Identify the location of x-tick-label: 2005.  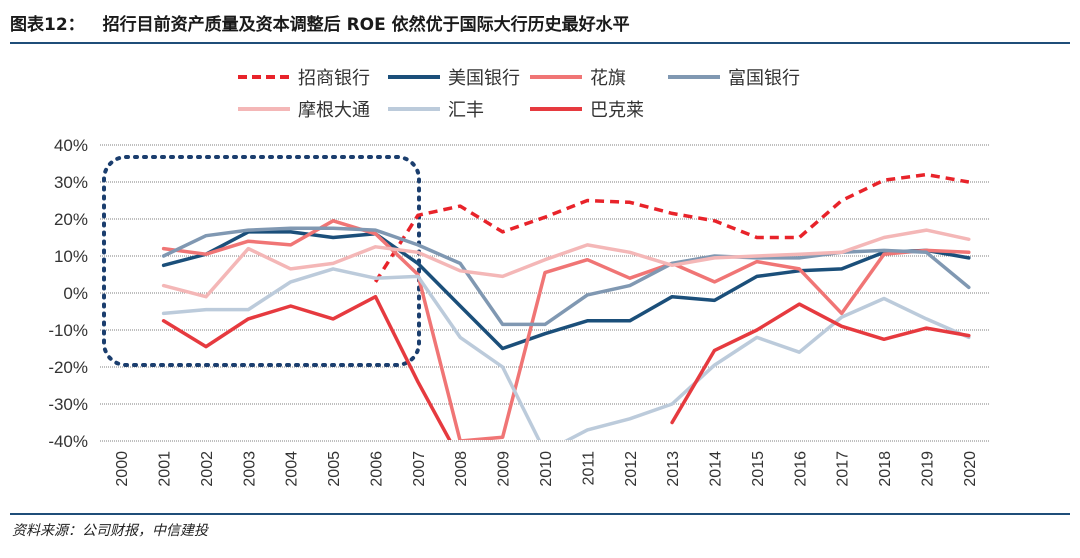
(334, 469).